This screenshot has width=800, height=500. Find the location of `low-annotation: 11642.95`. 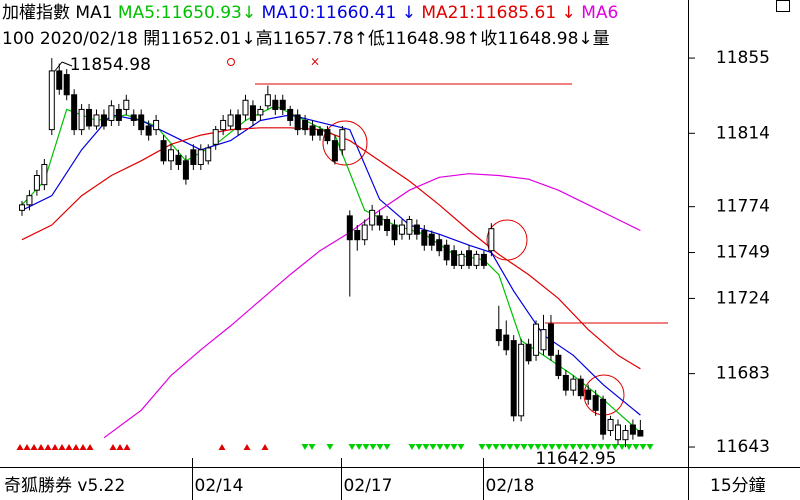

low-annotation: 11642.95 is located at coordinates (575, 459).